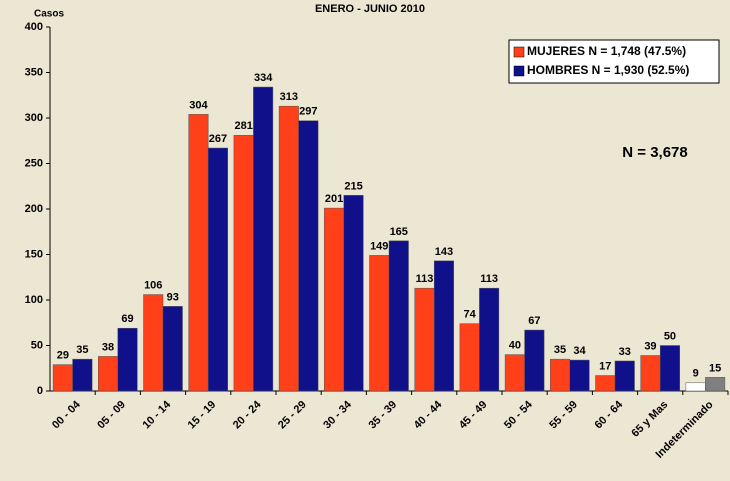 The height and width of the screenshot is (481, 730). I want to click on x-tick-label: 15 - 19, so click(202, 415).